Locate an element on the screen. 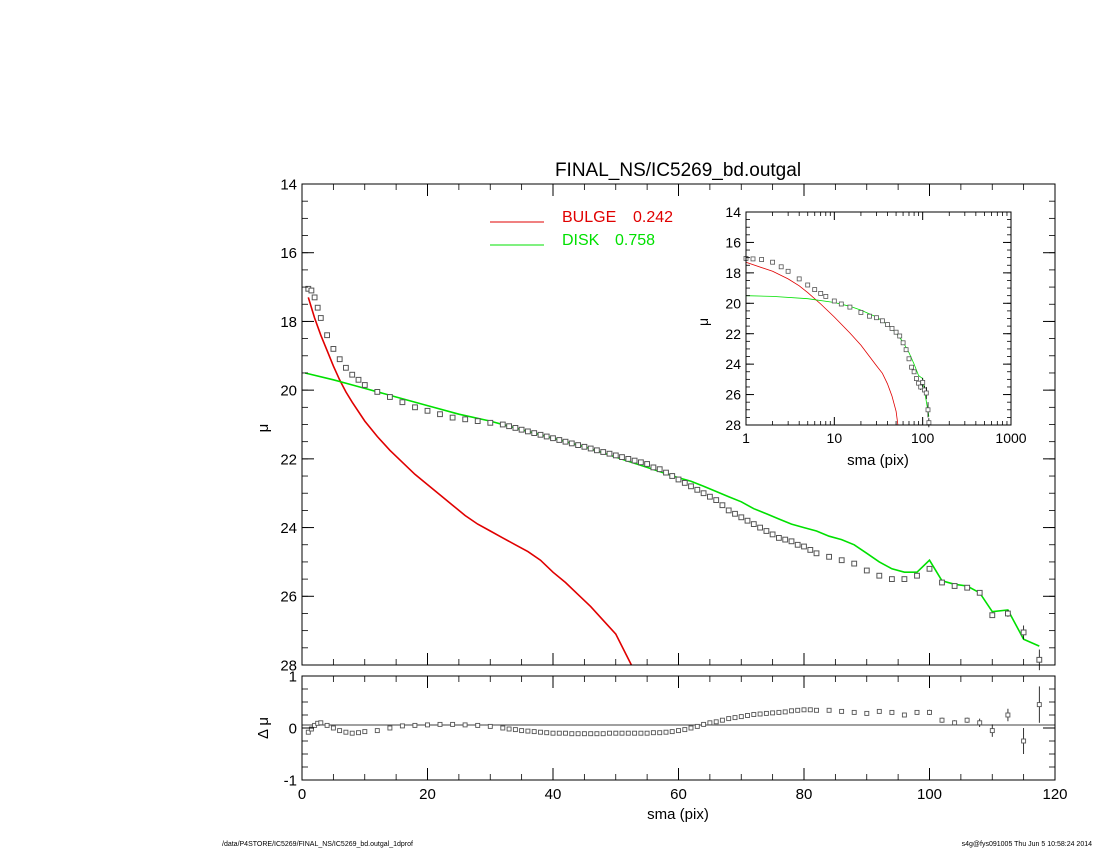  x-tick-label: 120 is located at coordinates (1054, 794).